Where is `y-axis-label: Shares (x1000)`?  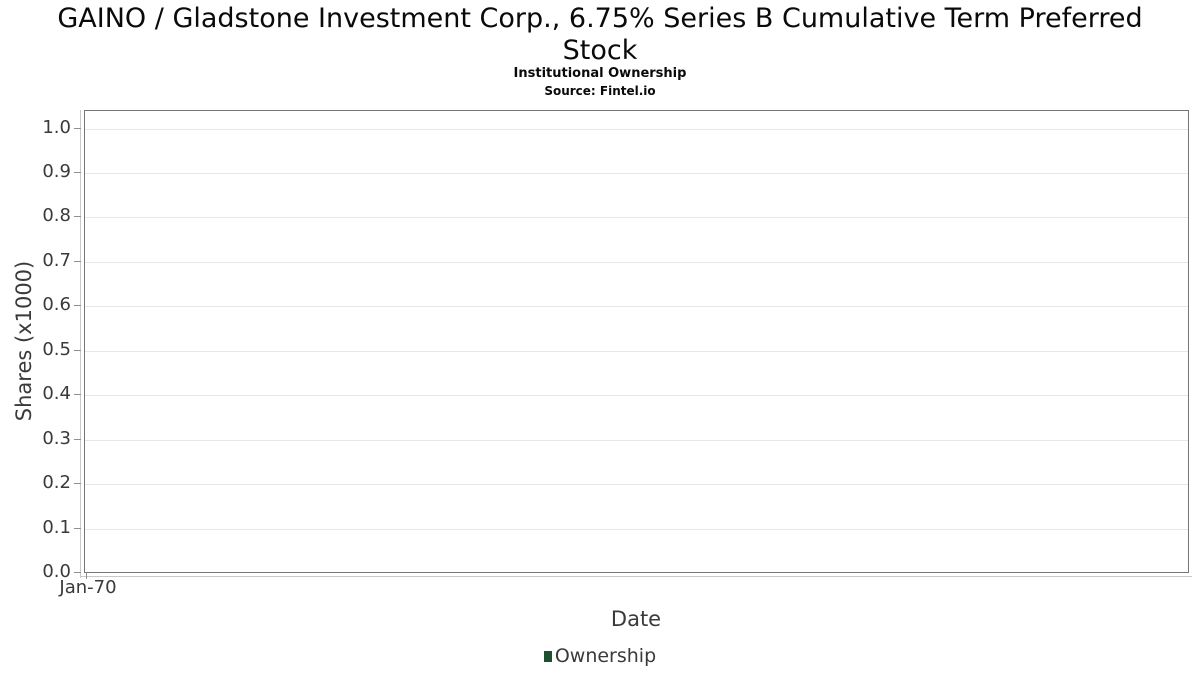 y-axis-label: Shares (x1000) is located at coordinates (24, 341).